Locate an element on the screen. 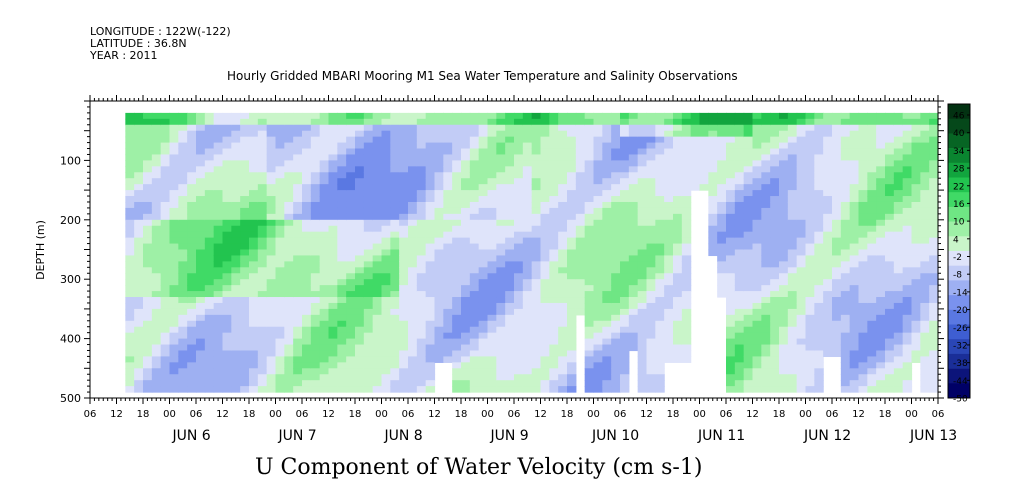  x-hour-tick-label: 06 is located at coordinates (832, 414).